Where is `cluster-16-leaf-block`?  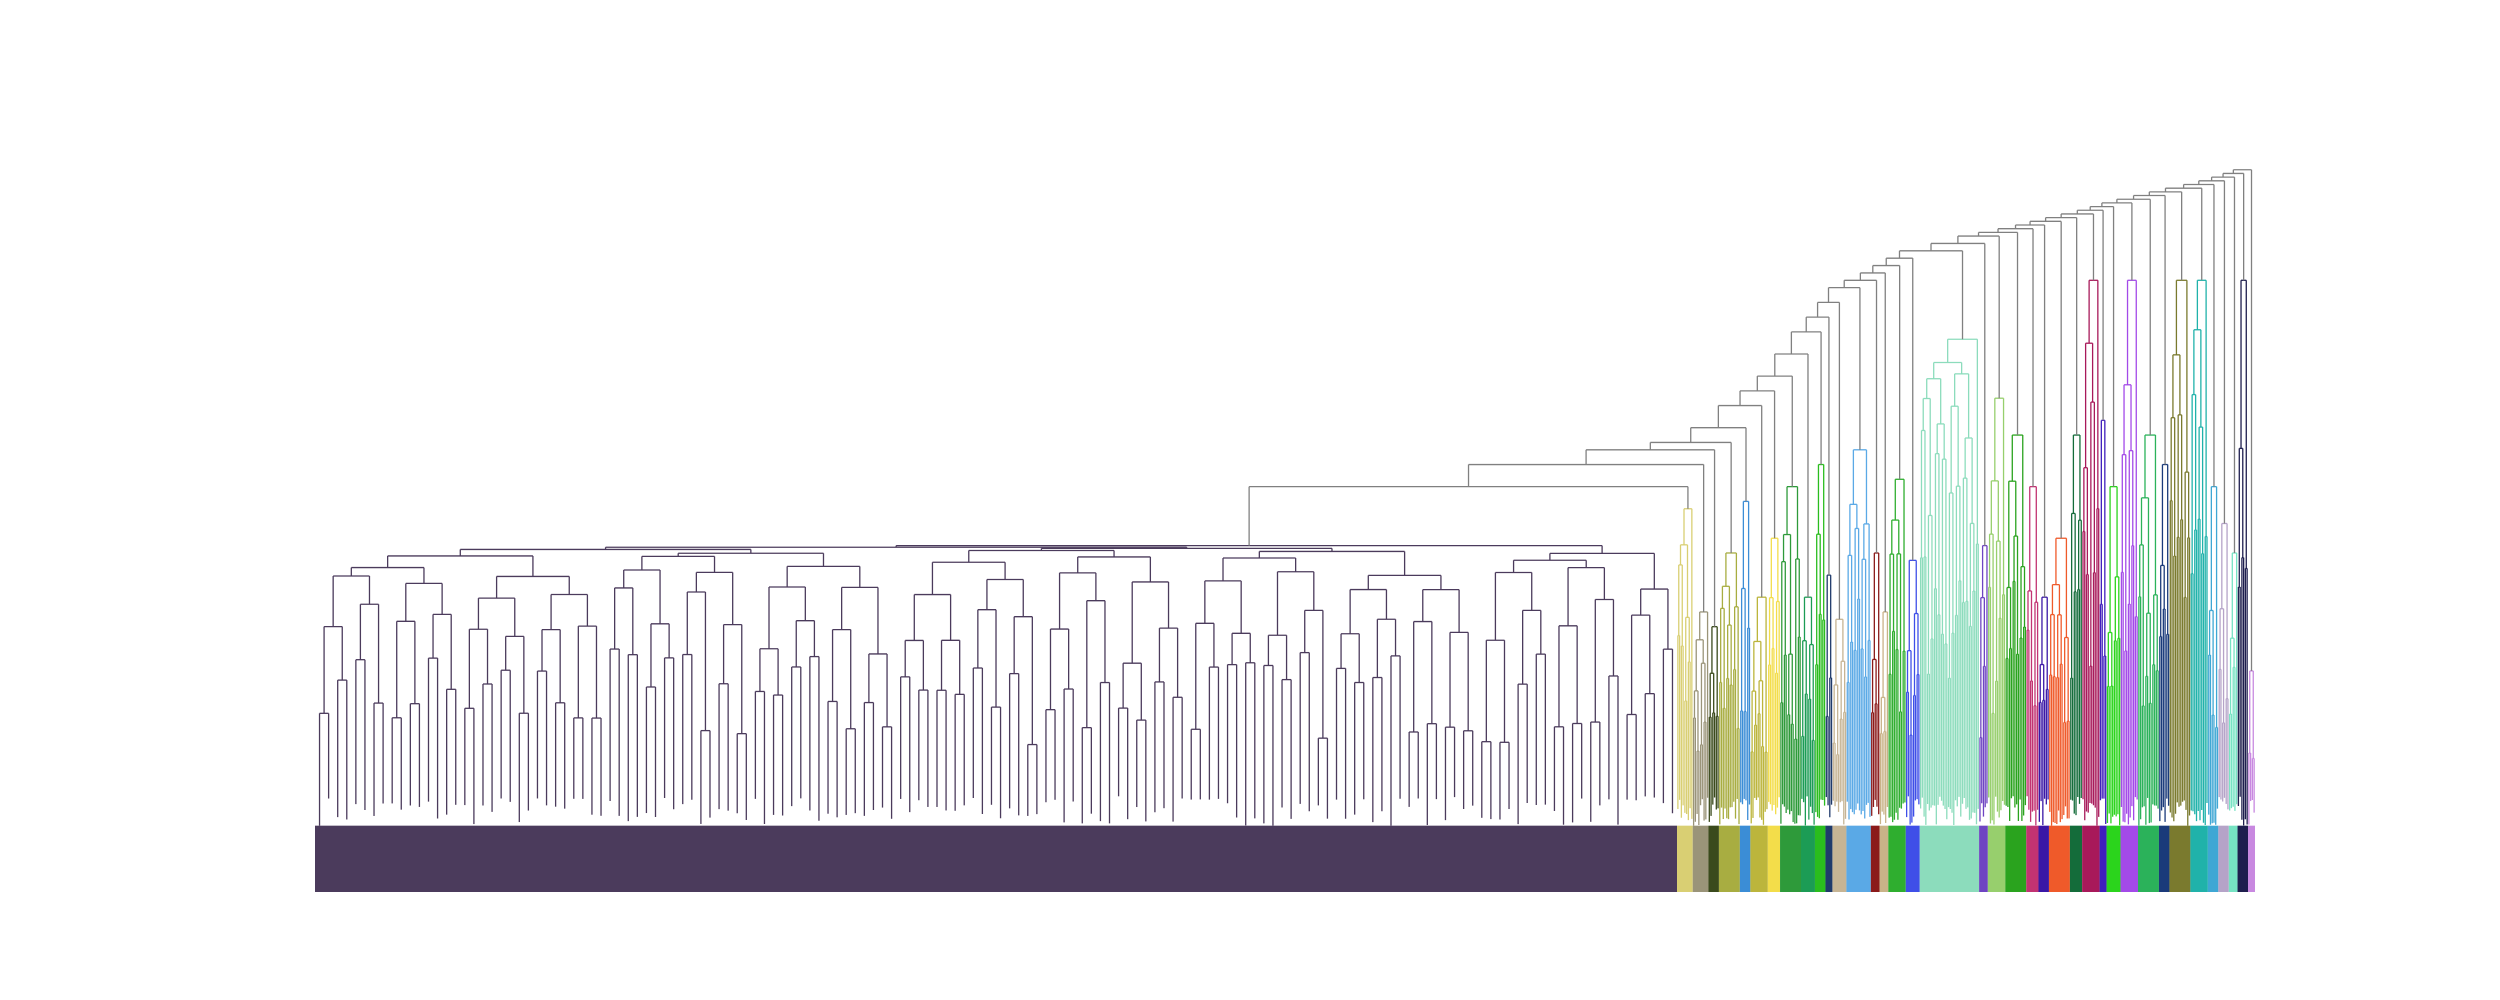
cluster-16-leaf-block is located at coordinates (1897, 858).